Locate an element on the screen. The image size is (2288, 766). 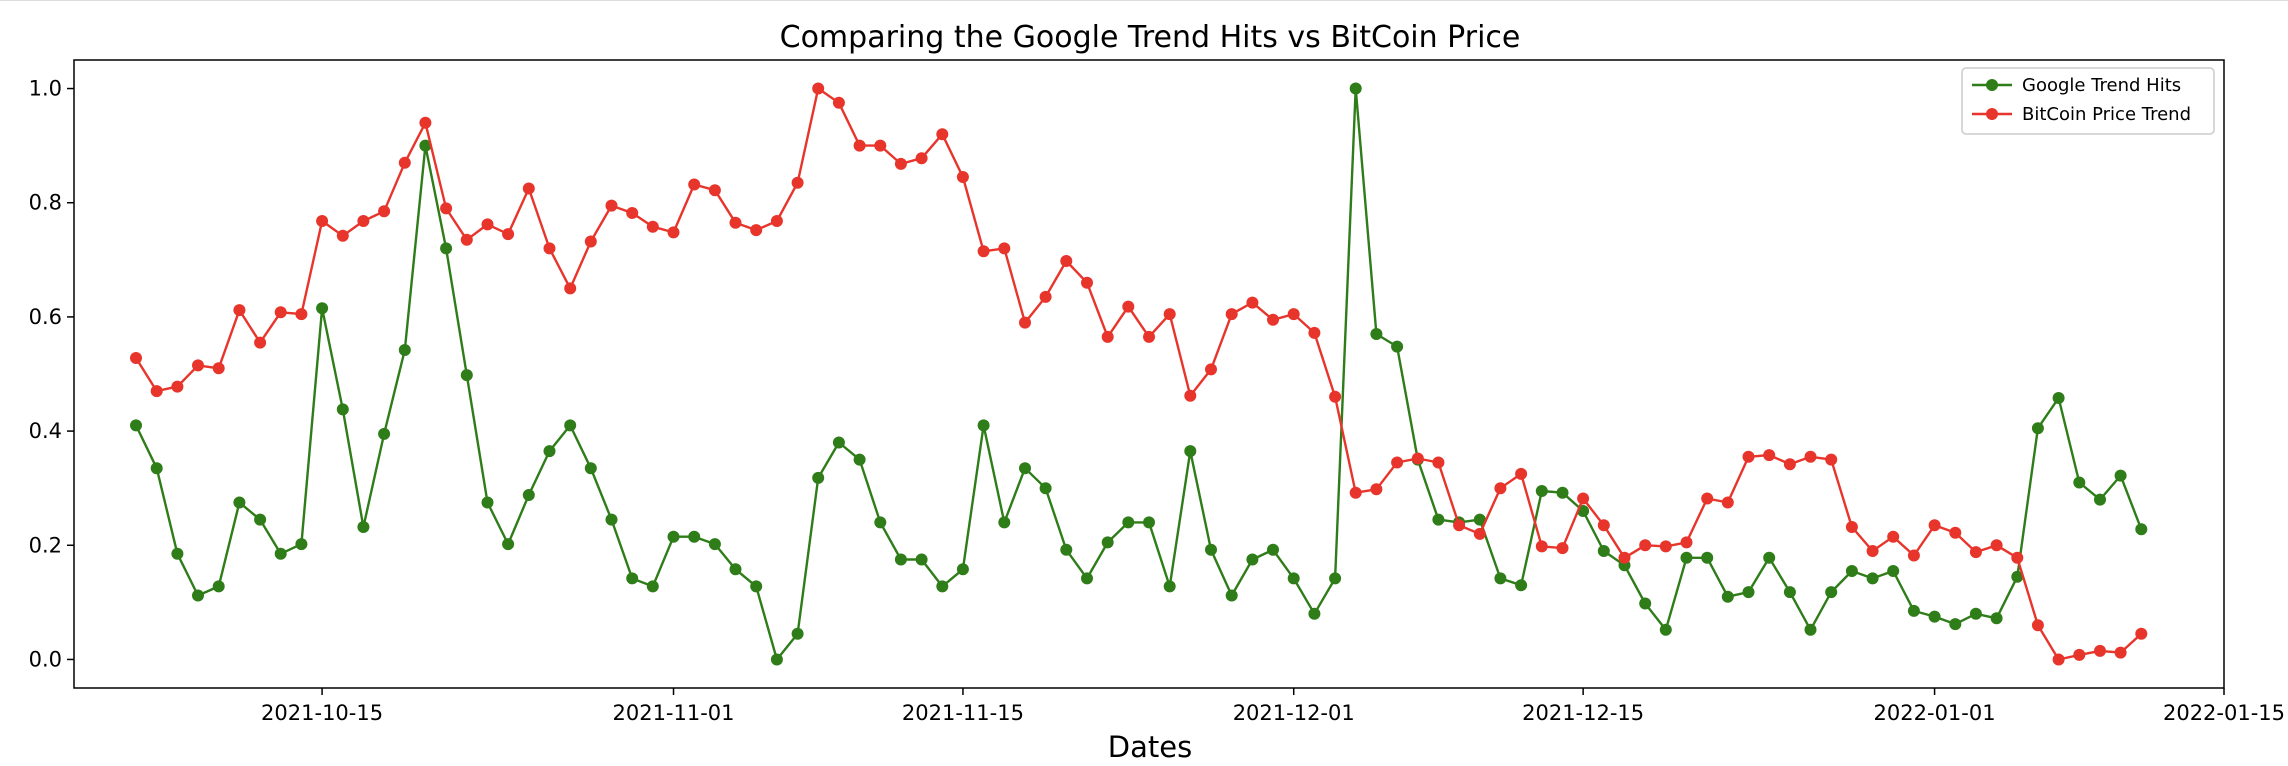
y-tick-label: 0.0 is located at coordinates (45, 659).